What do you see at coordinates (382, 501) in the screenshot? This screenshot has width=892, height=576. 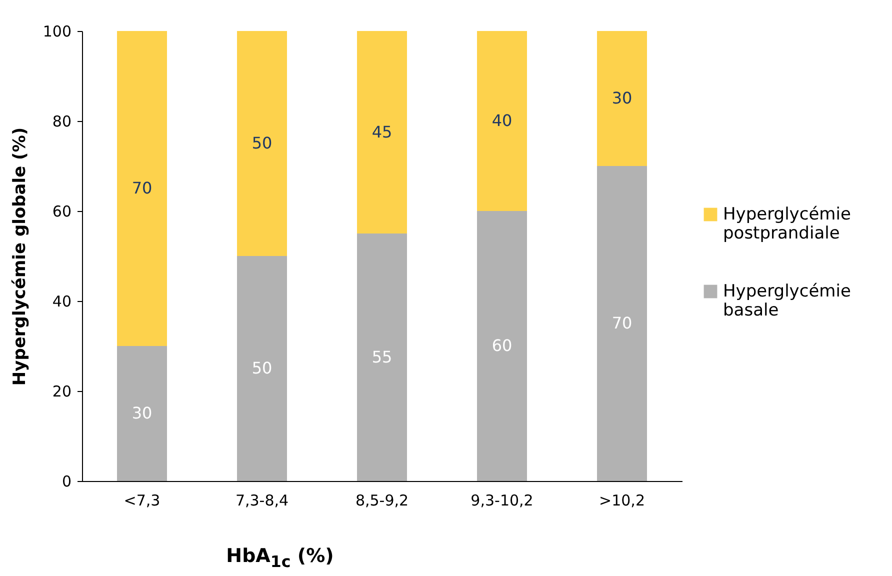 I see `x-tick-label: 8,5-9,2` at bounding box center [382, 501].